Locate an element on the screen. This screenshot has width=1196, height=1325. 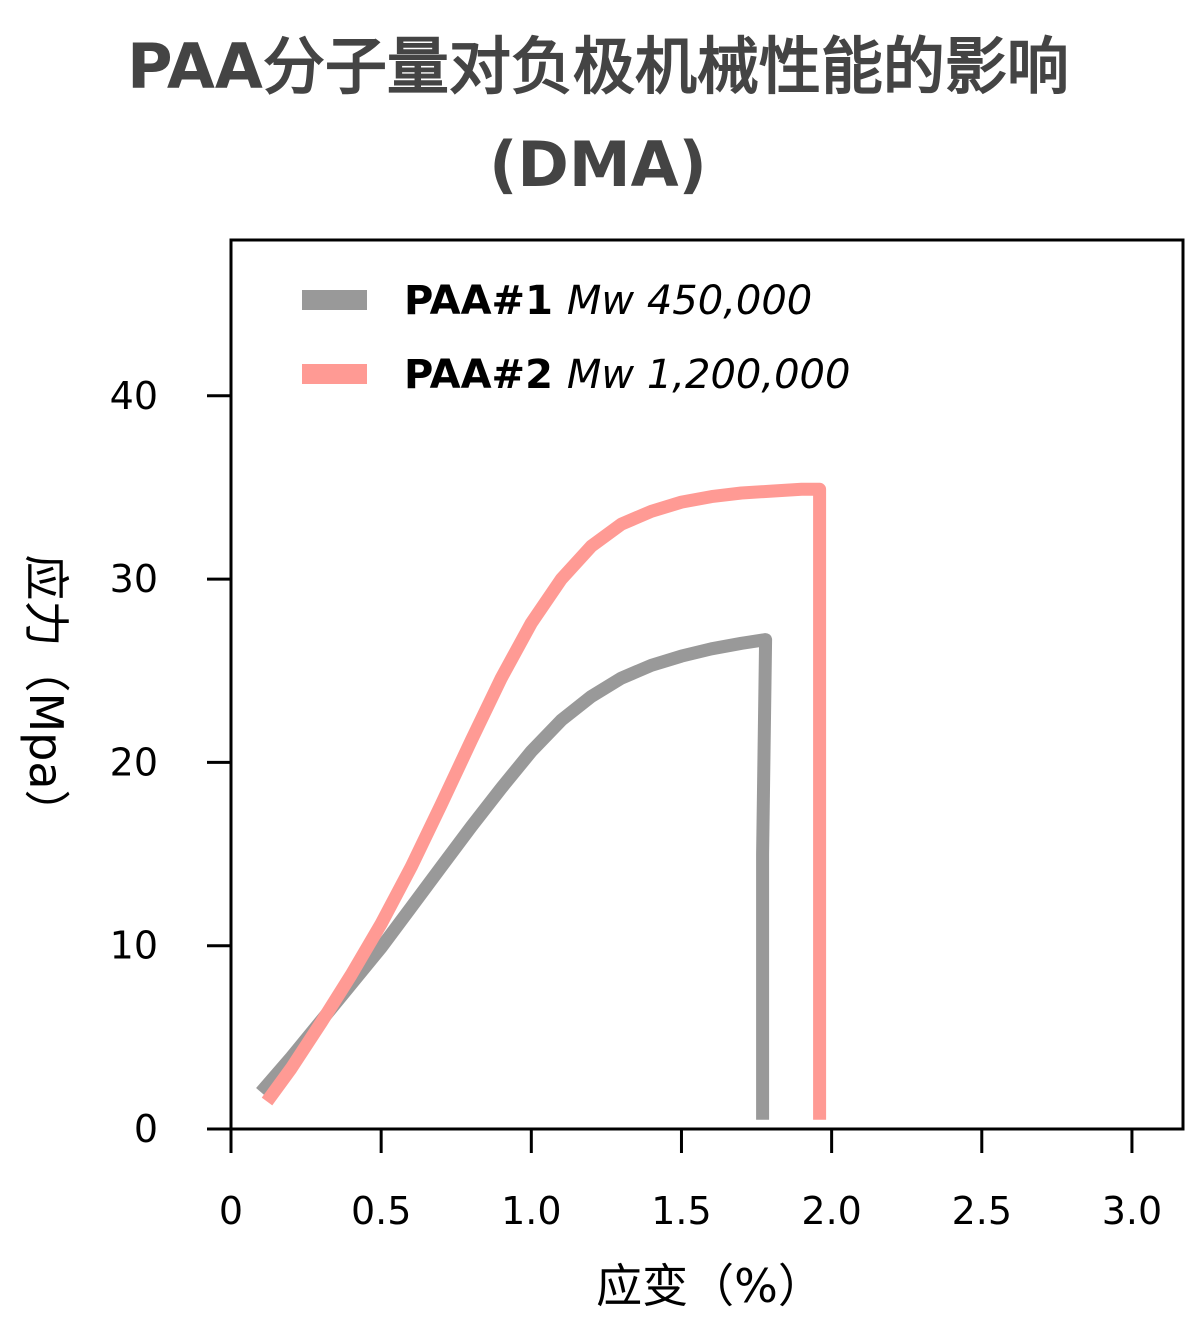
y-tick-label-4: 40 is located at coordinates (134, 396).